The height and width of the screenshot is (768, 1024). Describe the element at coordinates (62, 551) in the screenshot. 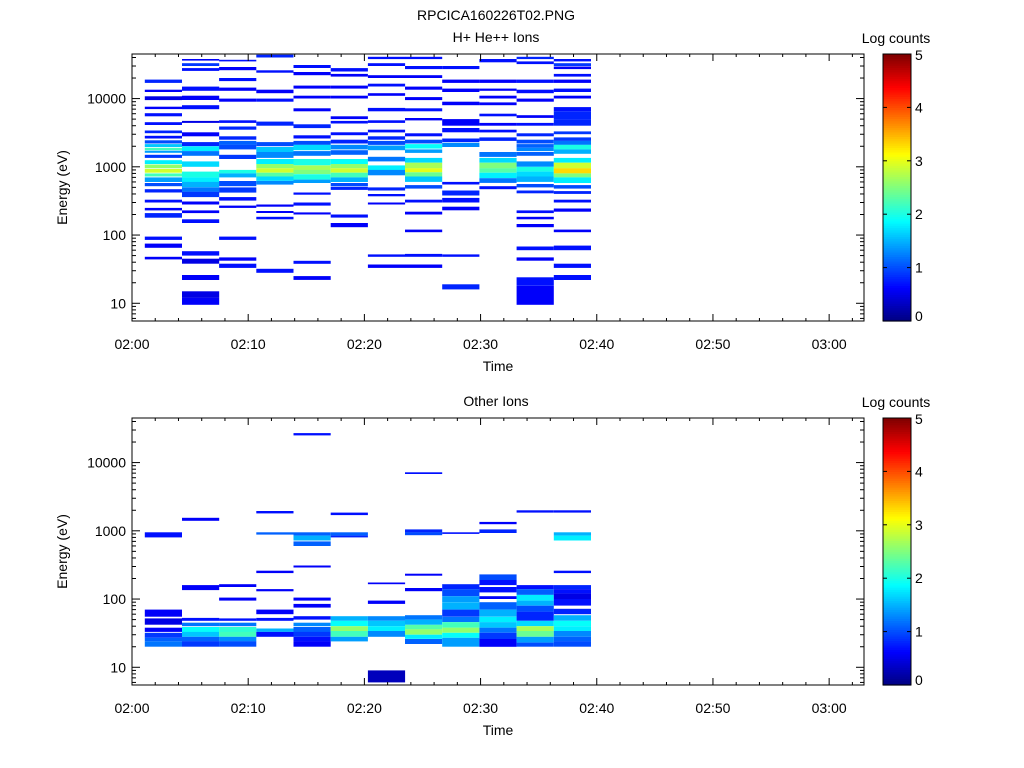

I see `y-axis-label: Energy (eV)` at that location.